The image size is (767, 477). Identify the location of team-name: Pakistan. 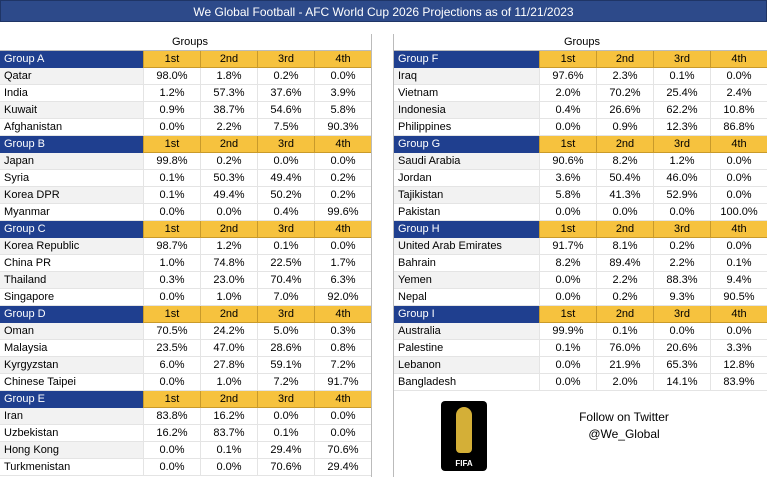
(466, 212).